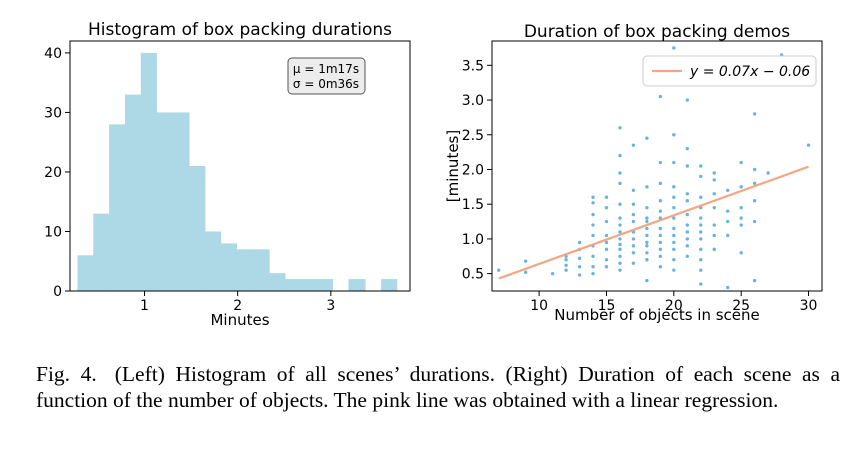  Describe the element at coordinates (657, 315) in the screenshot. I see `scatter-xlabel: Number of objects in scene` at that location.